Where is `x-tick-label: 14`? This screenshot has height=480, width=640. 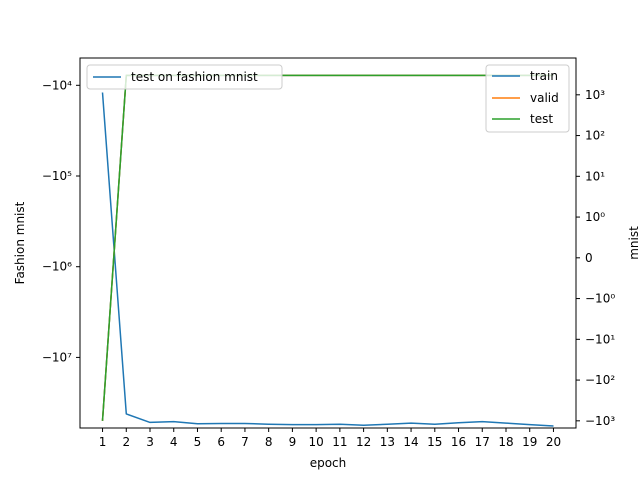
x-tick-label: 14 is located at coordinates (410, 442).